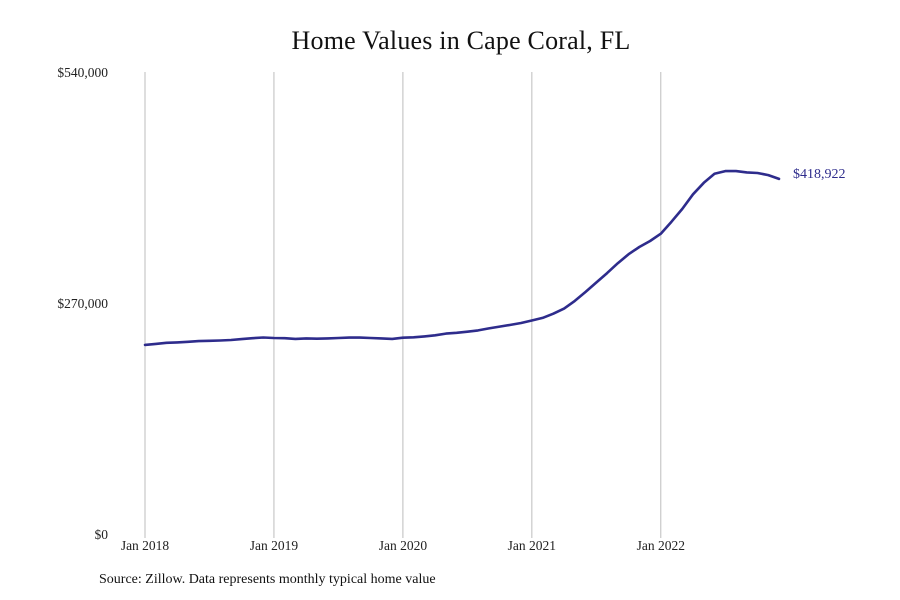  I want to click on x-tick-label: Jan 2020, so click(403, 545).